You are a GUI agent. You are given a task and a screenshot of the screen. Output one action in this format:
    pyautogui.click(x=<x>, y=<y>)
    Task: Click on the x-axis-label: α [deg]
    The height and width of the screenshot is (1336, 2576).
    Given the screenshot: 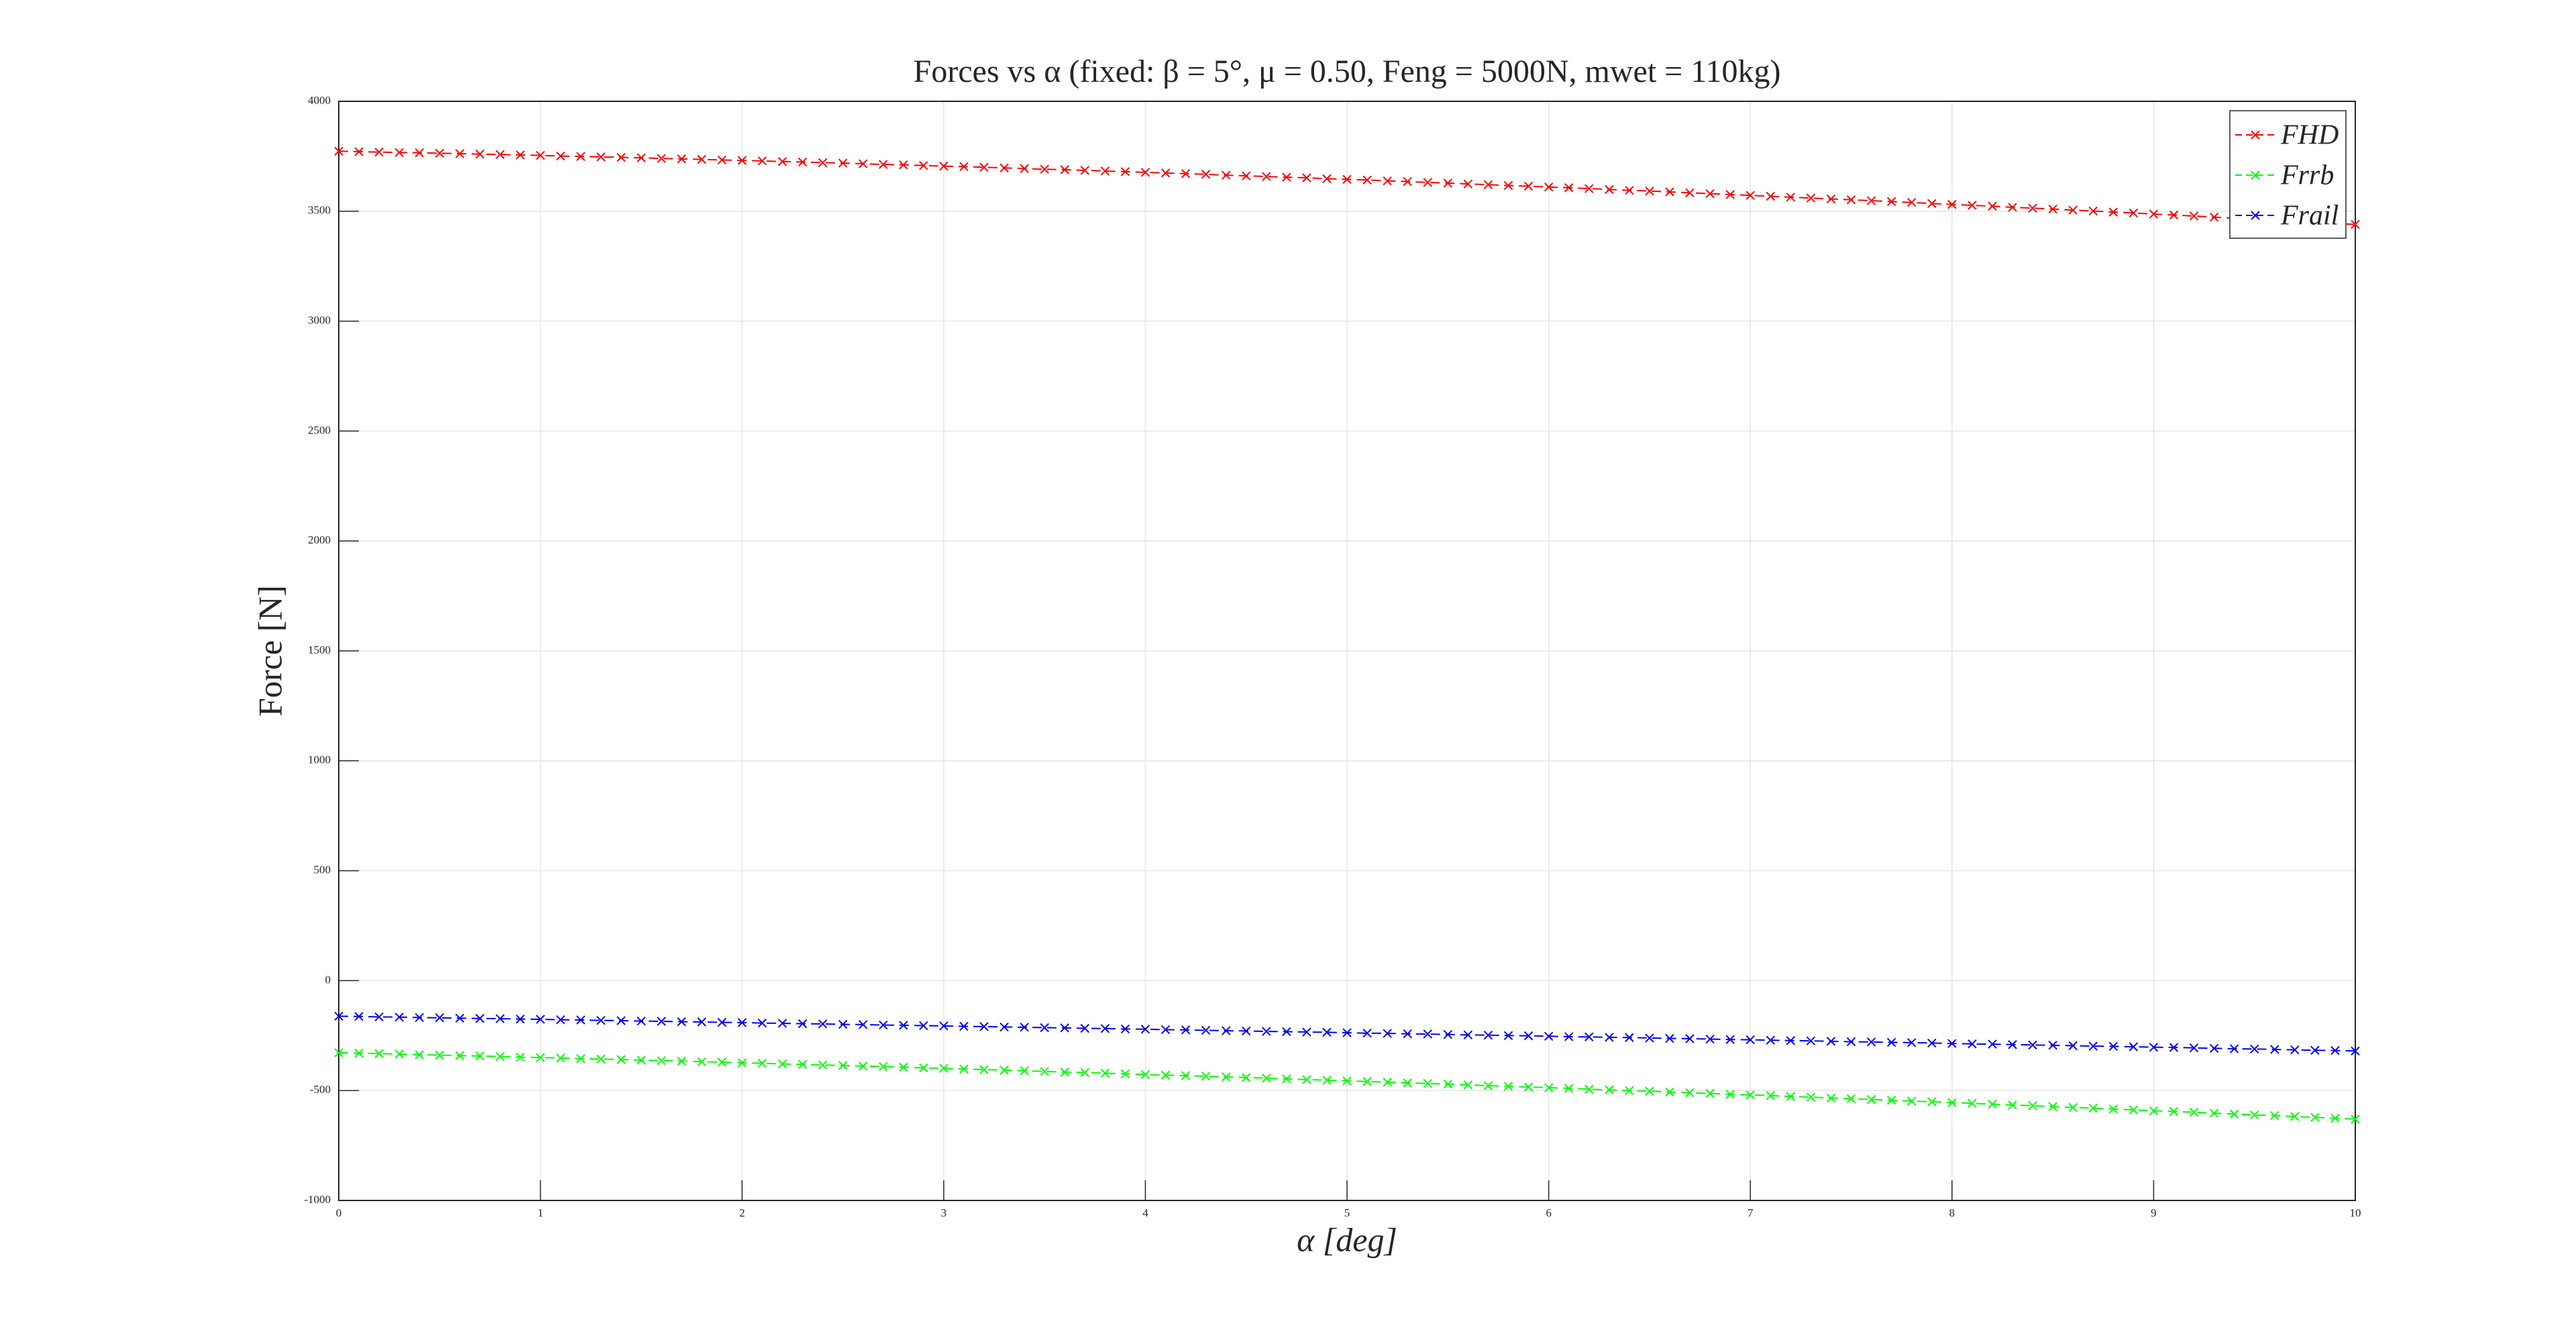 What is the action you would take?
    pyautogui.click(x=1347, y=1239)
    